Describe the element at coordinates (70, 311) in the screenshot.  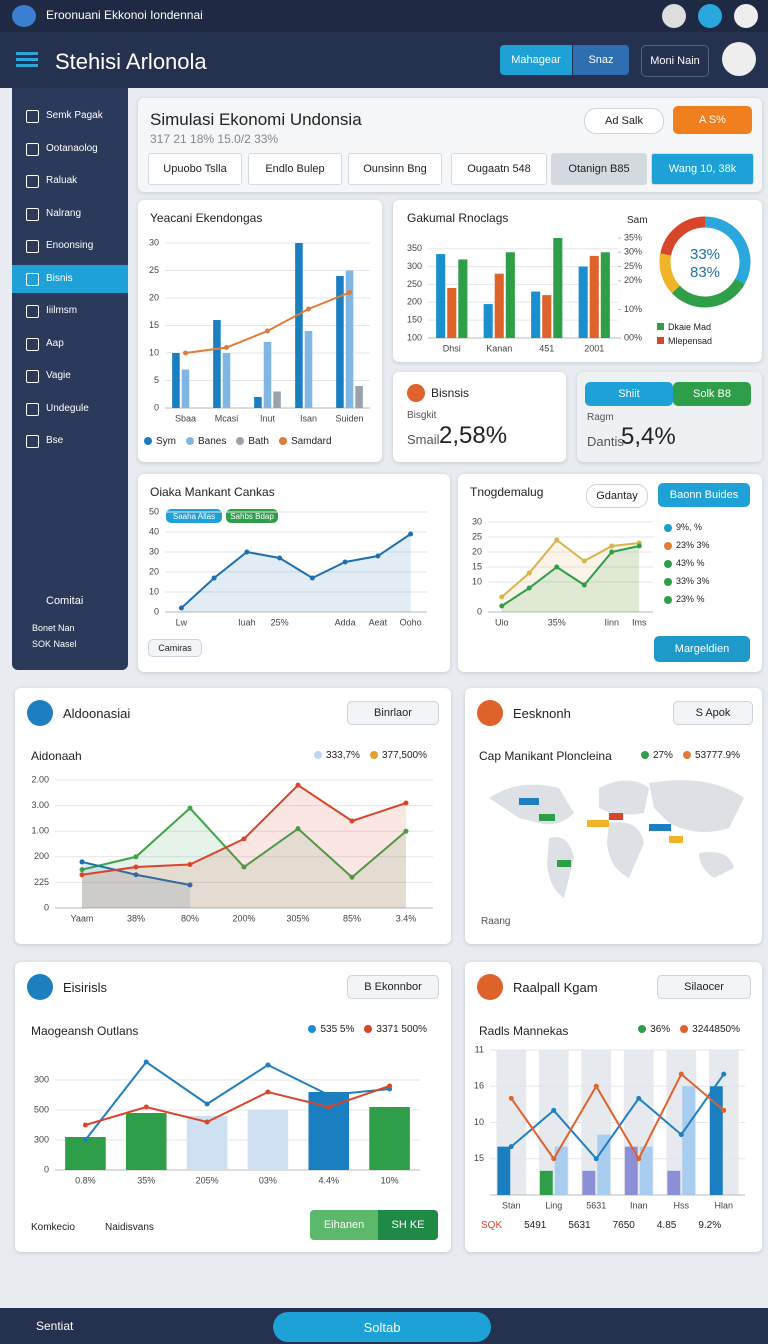
I see `nav-item: Iiilmsm` at that location.